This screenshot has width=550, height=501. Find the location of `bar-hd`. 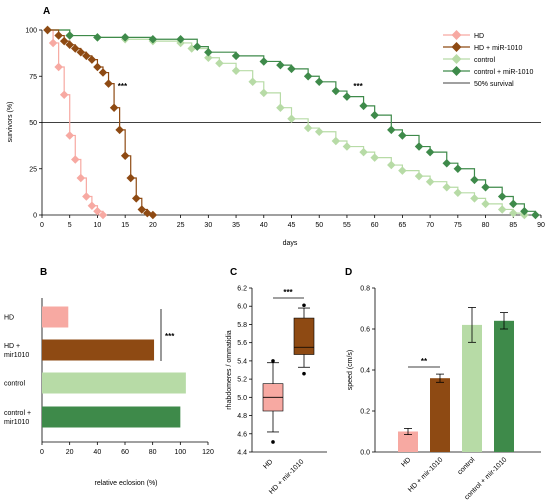

bar-hd is located at coordinates (55, 317).